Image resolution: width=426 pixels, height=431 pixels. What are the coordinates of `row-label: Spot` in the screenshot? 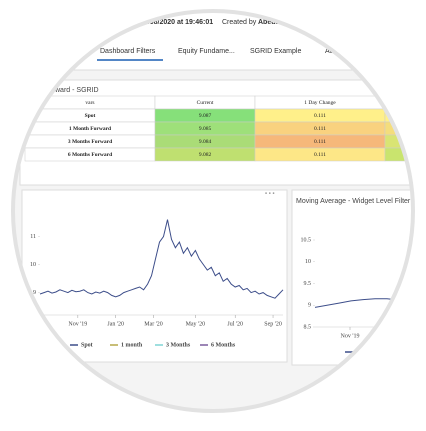 It's located at (90, 116).